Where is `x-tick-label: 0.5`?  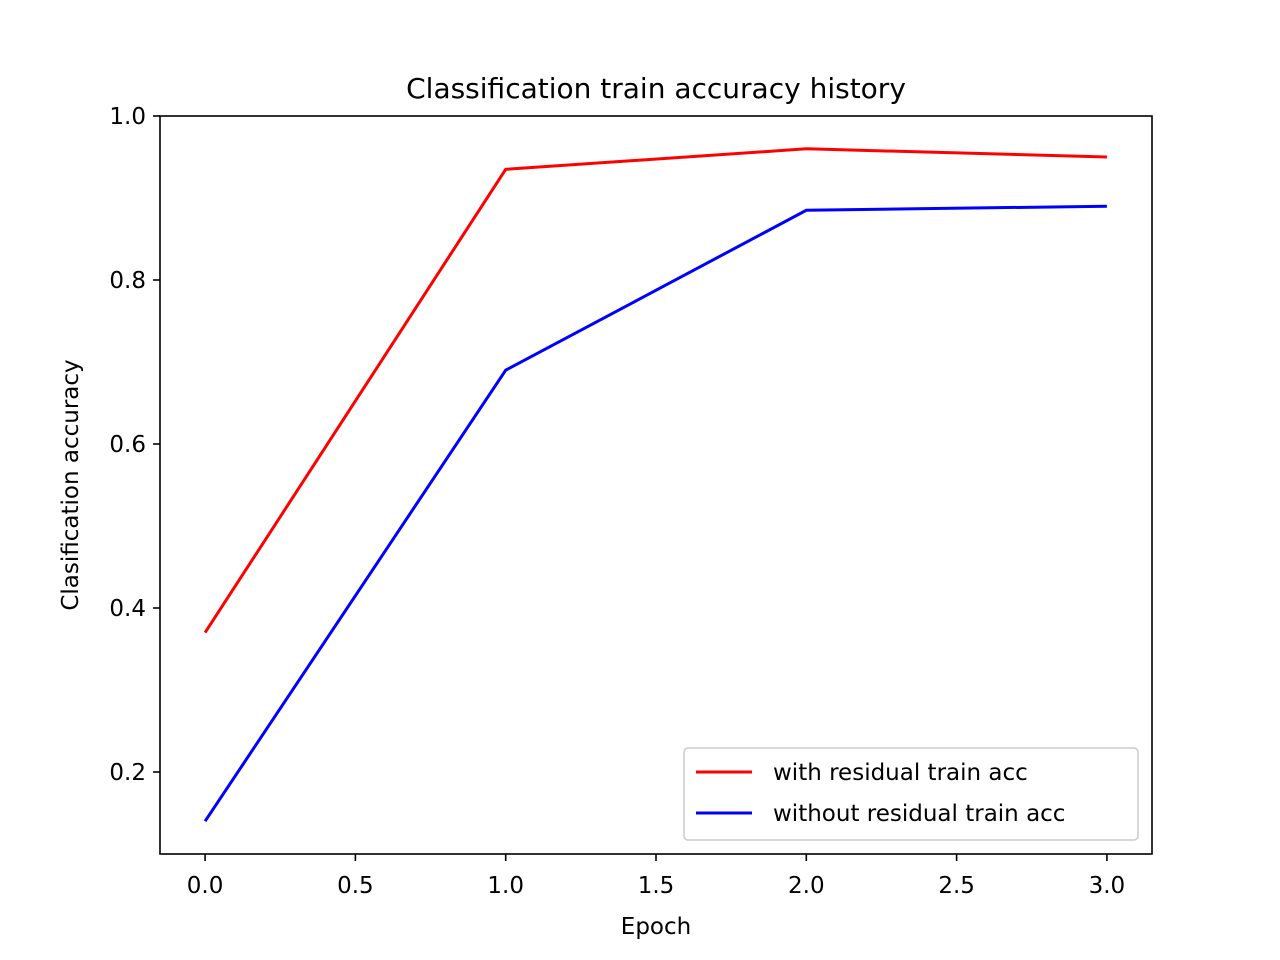
x-tick-label: 0.5 is located at coordinates (355, 886).